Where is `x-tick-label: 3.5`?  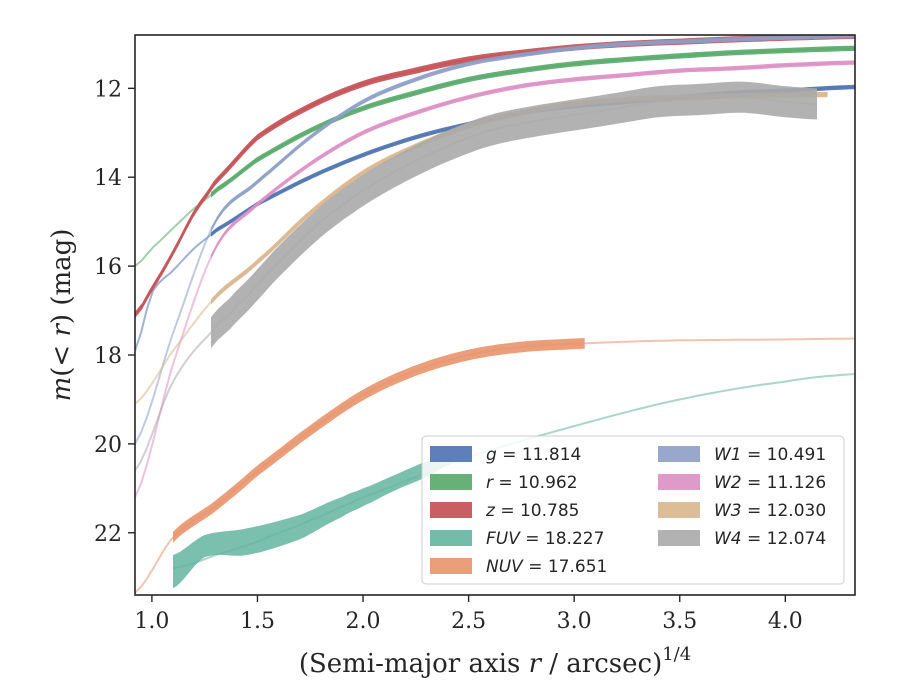
x-tick-label: 3.5 is located at coordinates (679, 621).